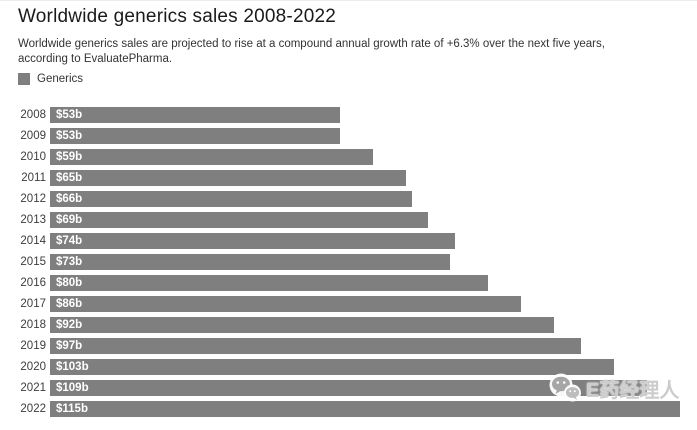  I want to click on bar: $73b, so click(250, 262).